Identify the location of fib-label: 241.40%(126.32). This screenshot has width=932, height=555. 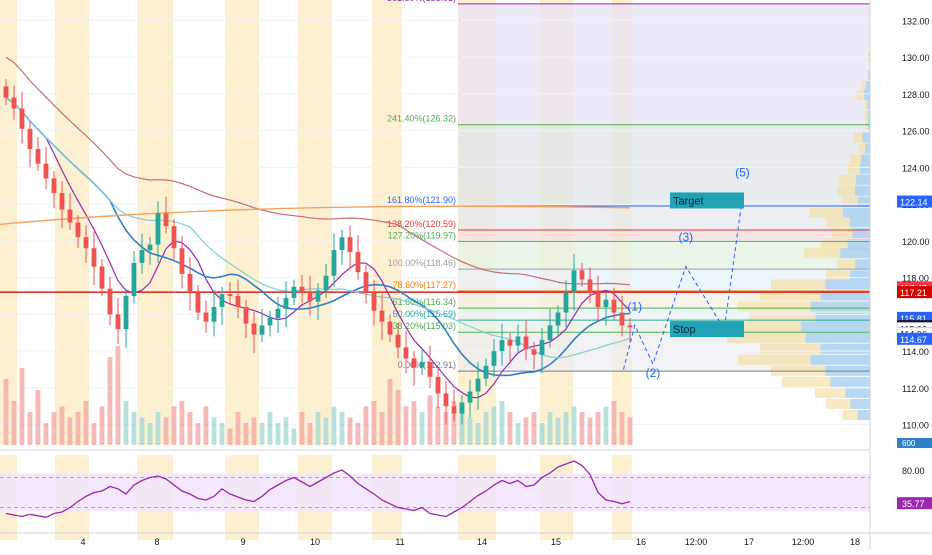
(421, 119).